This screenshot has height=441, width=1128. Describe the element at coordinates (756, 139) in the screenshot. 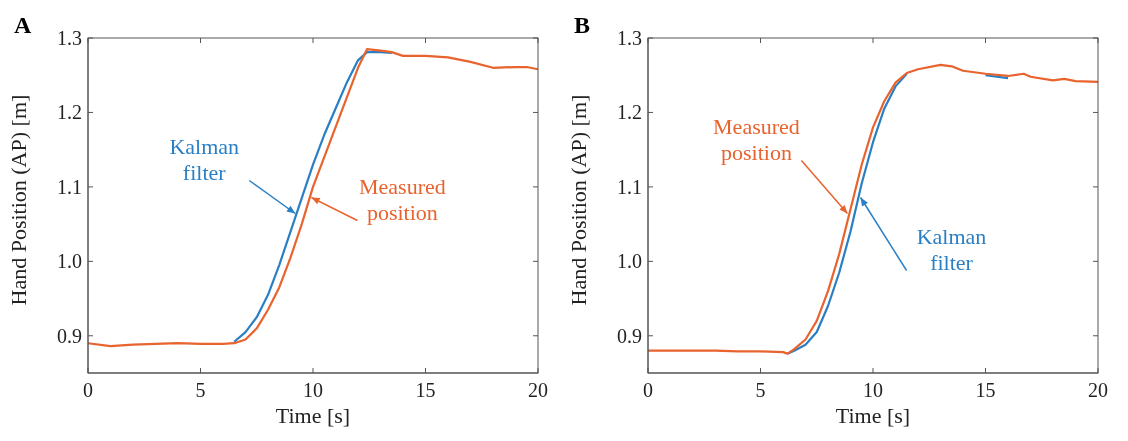

I see `text: Measured position` at that location.